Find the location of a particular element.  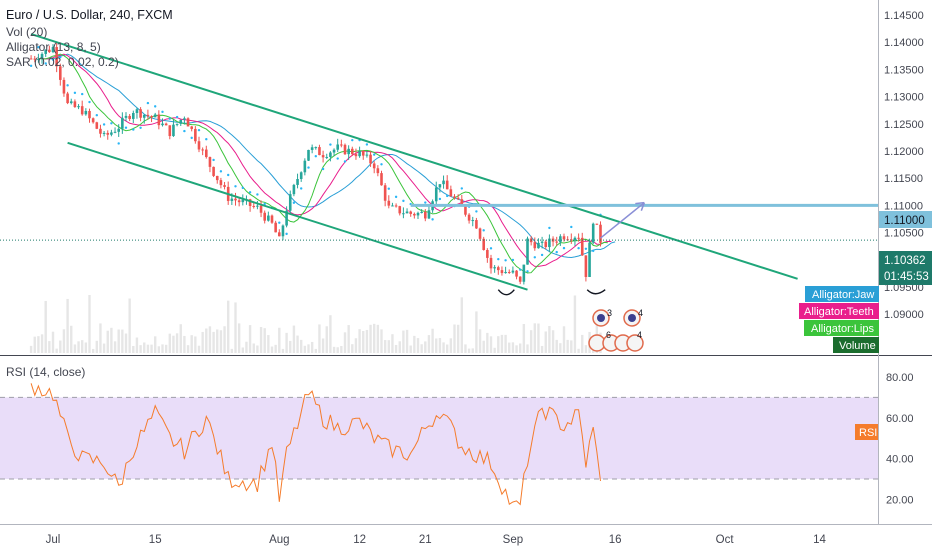

event-badges: 3 4 6 4 is located at coordinates (616, 330).